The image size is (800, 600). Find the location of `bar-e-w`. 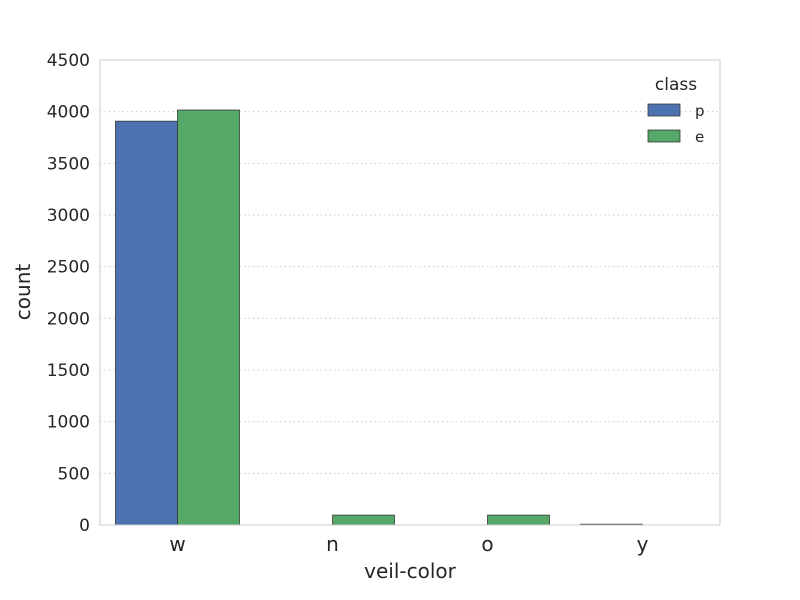

bar-e-w is located at coordinates (208, 317).